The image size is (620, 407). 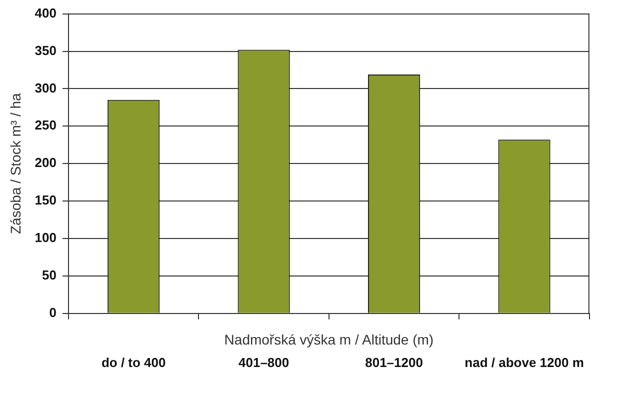 I want to click on y-tick-label: 100, so click(x=45, y=238).